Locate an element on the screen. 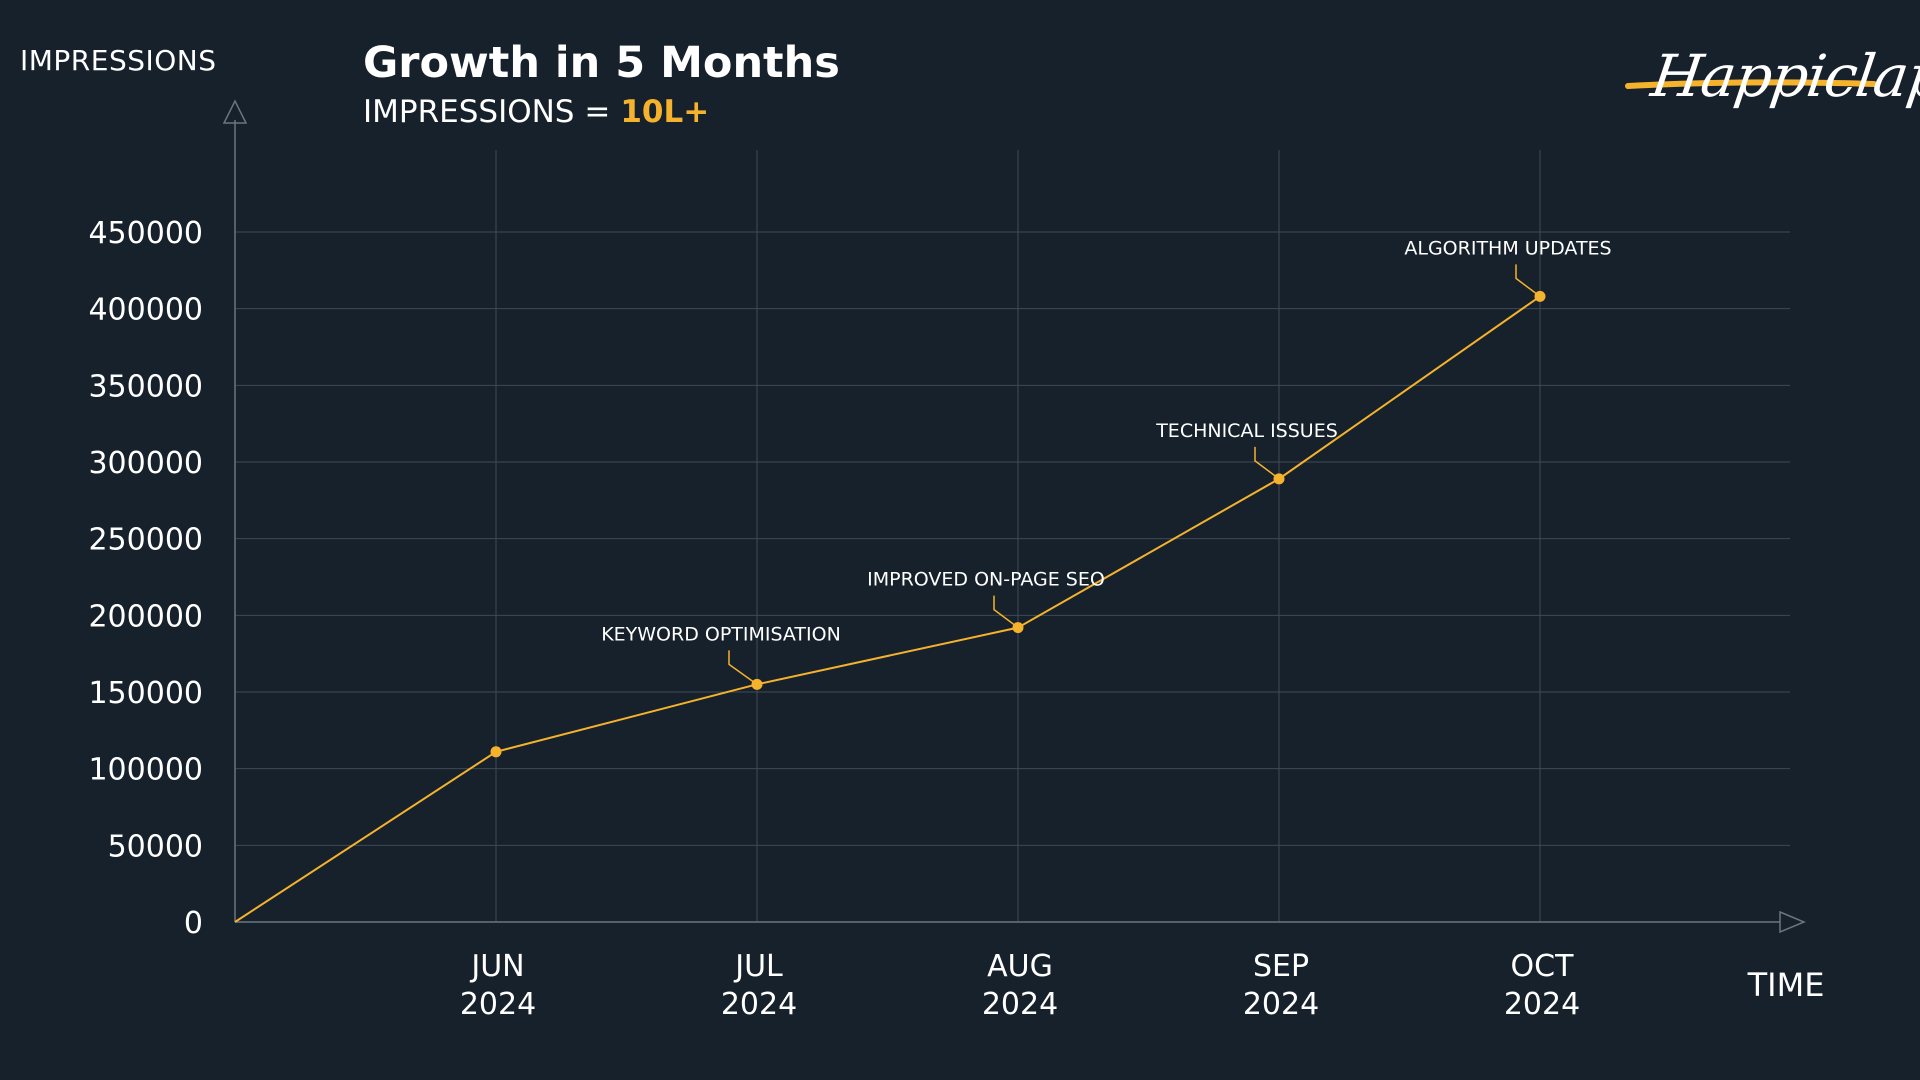 The height and width of the screenshot is (1080, 1920). data-point is located at coordinates (496, 752).